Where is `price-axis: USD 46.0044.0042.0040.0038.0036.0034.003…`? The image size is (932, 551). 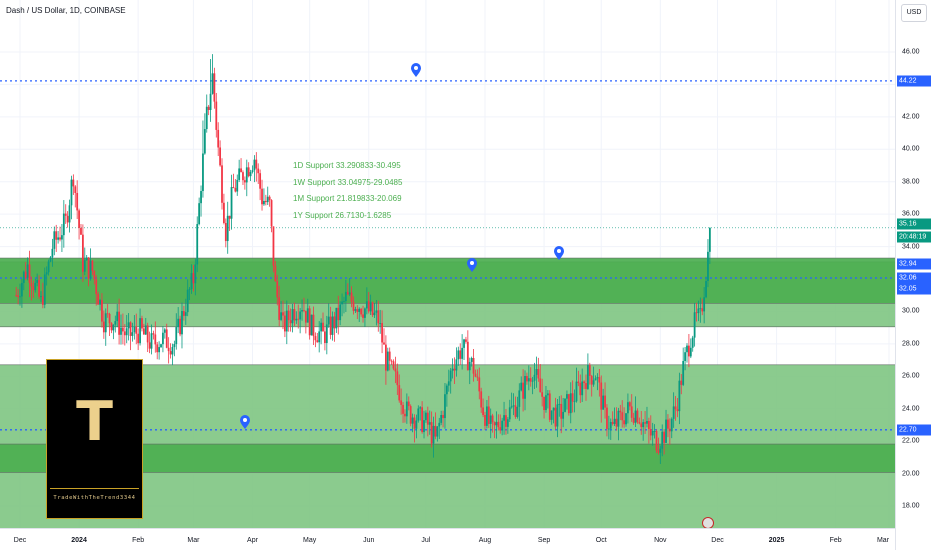
price-axis: USD 46.0044.0042.0040.0038.0036.0034.003… is located at coordinates (913, 275).